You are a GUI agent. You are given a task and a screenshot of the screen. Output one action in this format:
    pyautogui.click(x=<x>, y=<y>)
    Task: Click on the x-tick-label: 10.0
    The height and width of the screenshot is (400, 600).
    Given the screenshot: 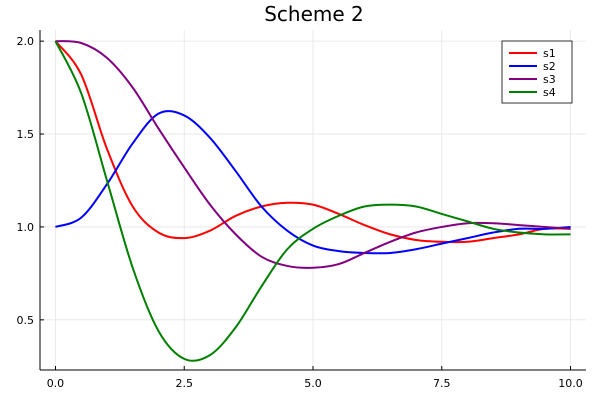 What is the action you would take?
    pyautogui.click(x=570, y=383)
    